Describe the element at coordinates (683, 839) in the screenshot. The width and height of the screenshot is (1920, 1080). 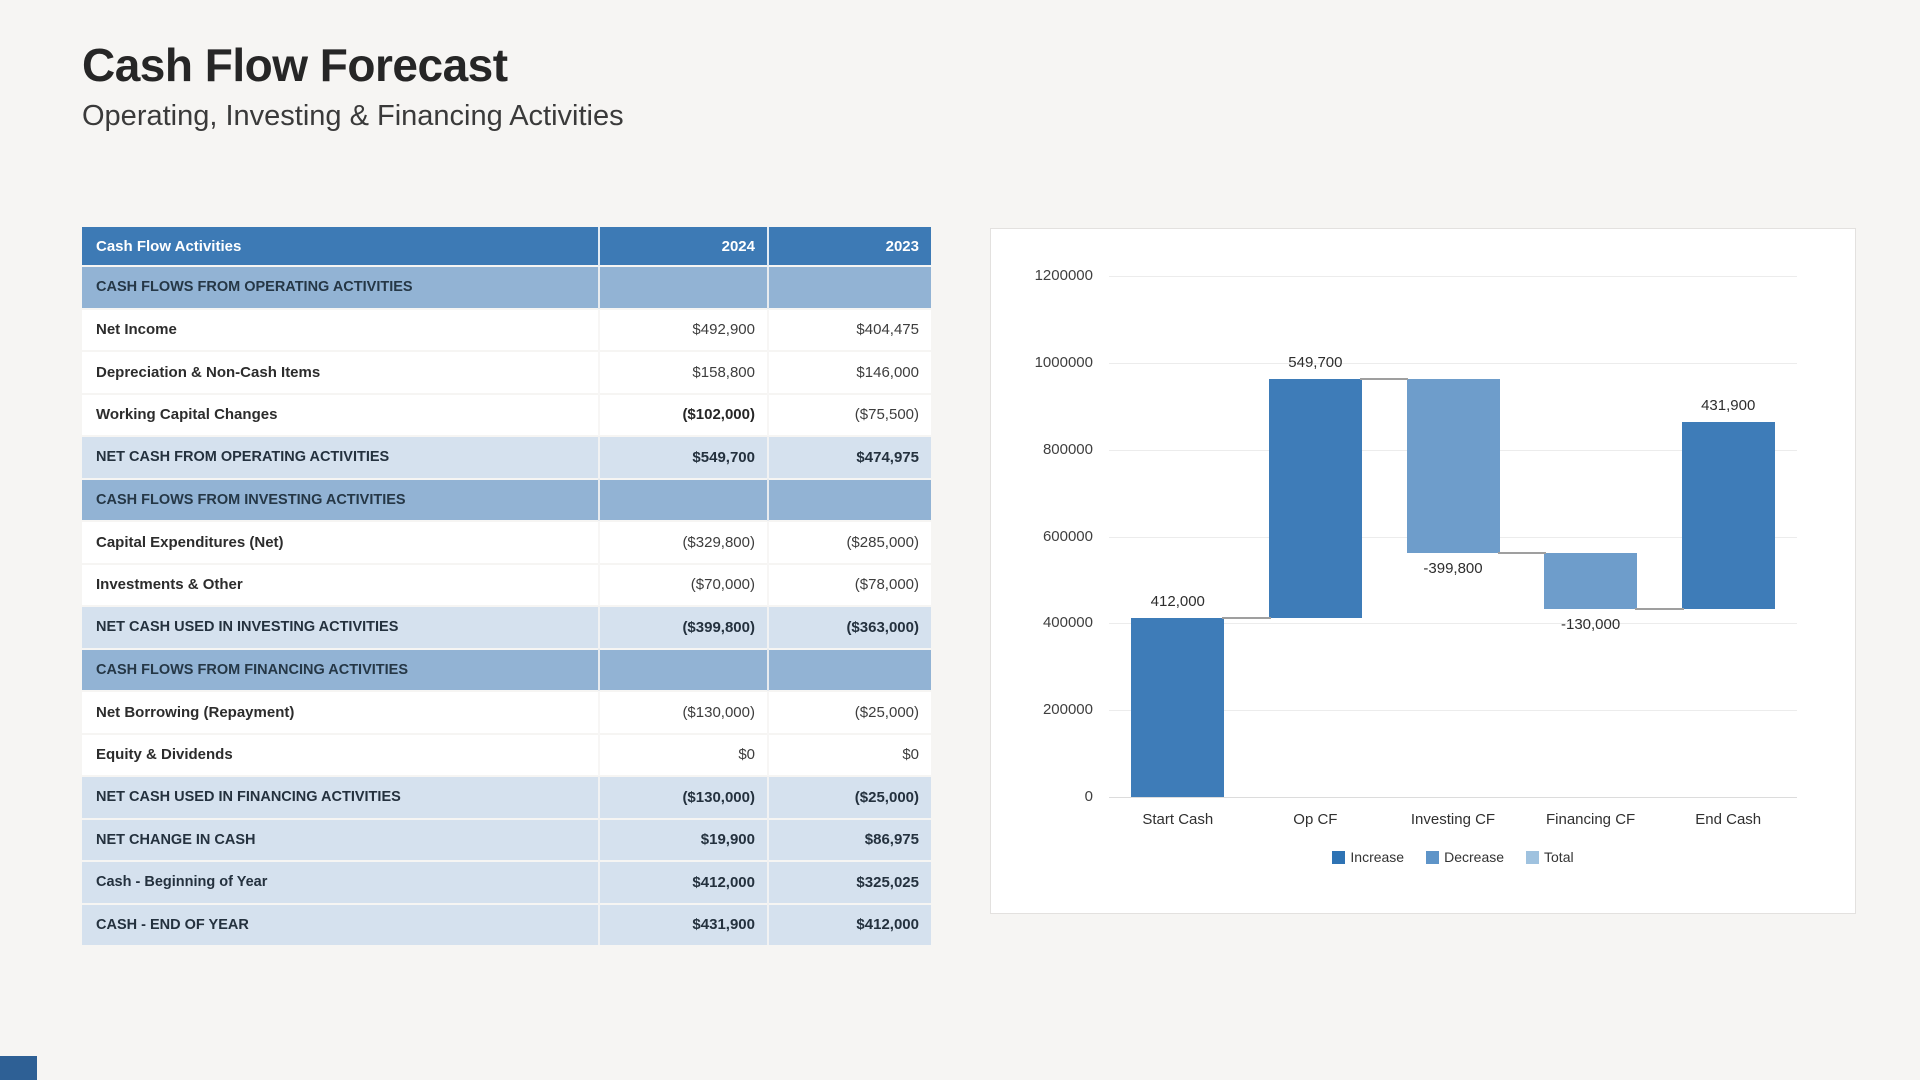
I see `value-2024: $19,900` at that location.